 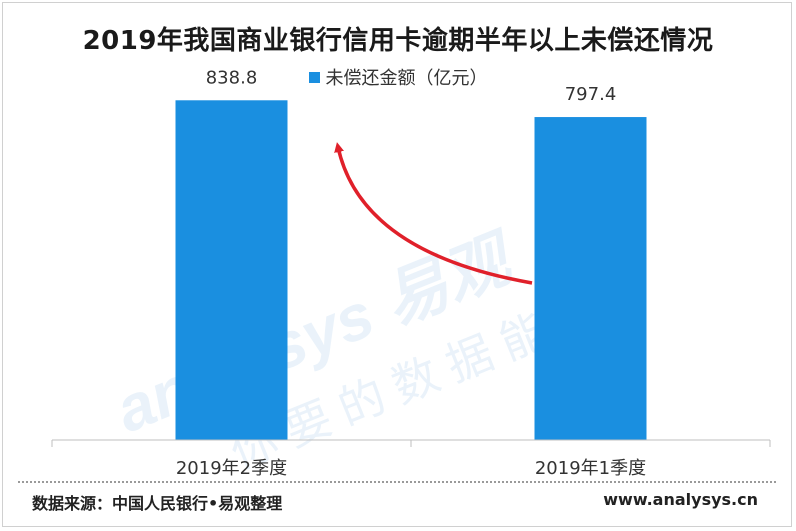 I want to click on legend-swatch, so click(x=314, y=77).